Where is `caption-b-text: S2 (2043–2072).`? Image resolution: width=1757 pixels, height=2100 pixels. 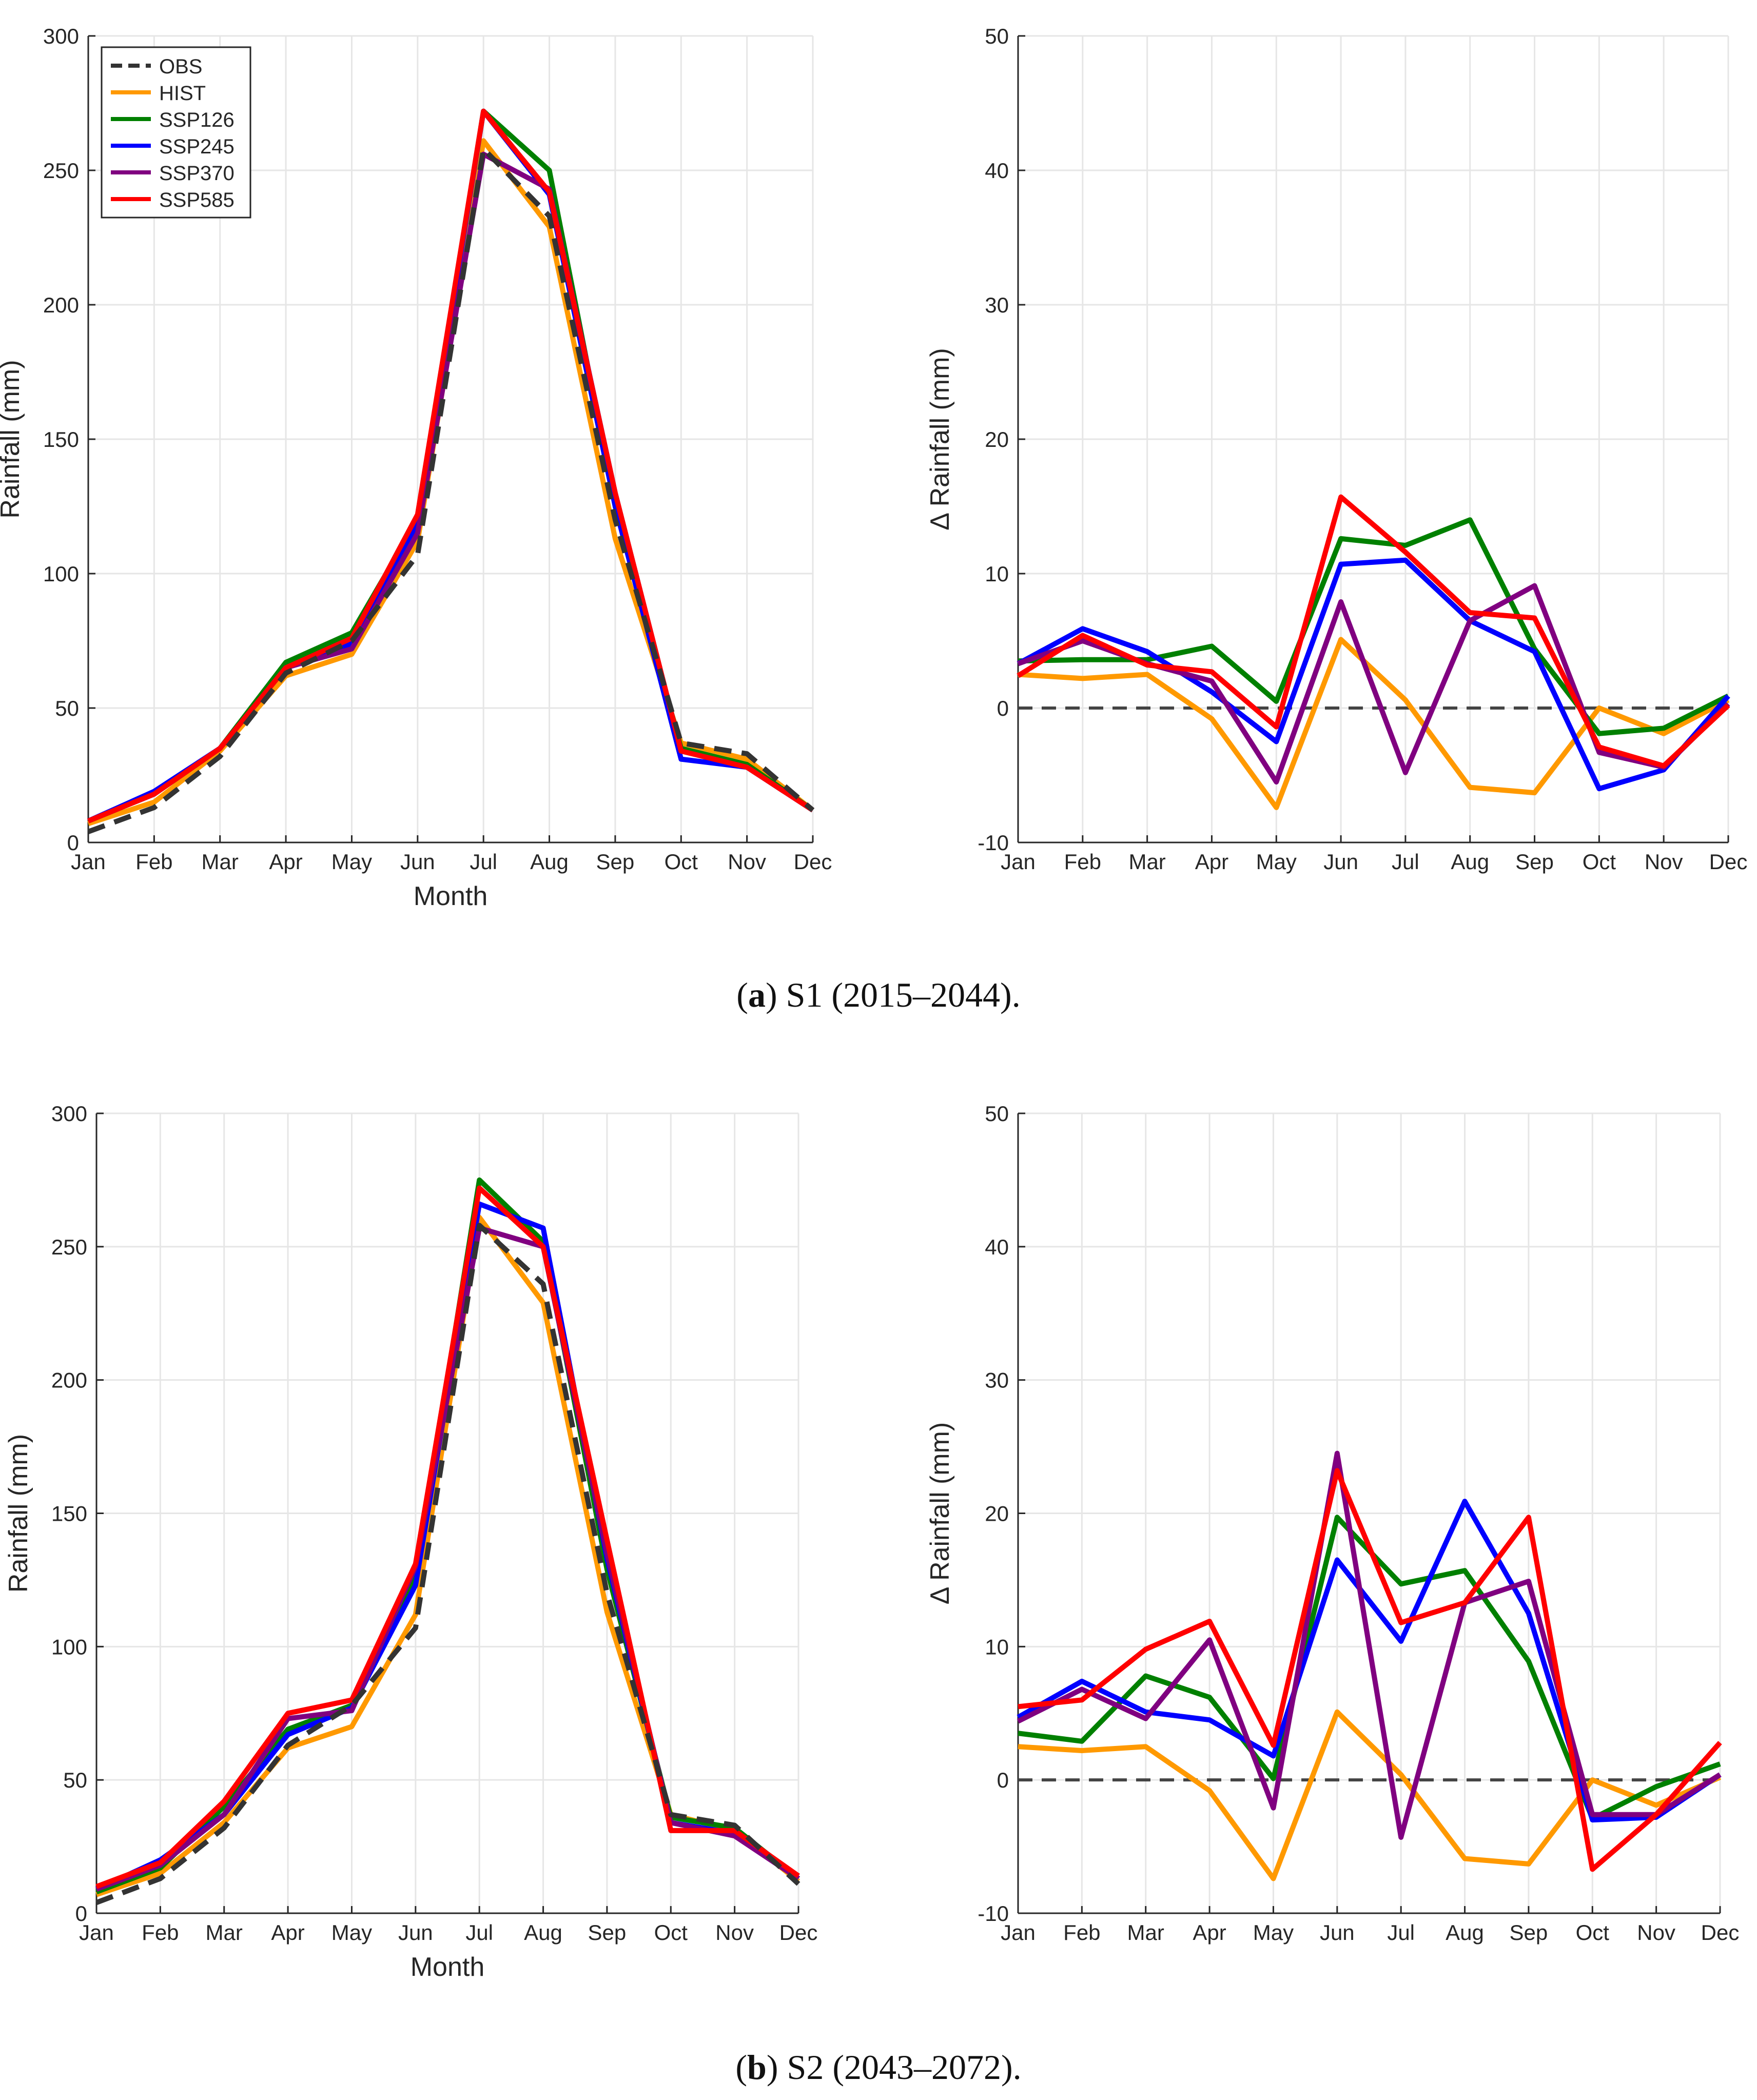
caption-b-text: S2 (2043–2072). is located at coordinates (900, 2067).